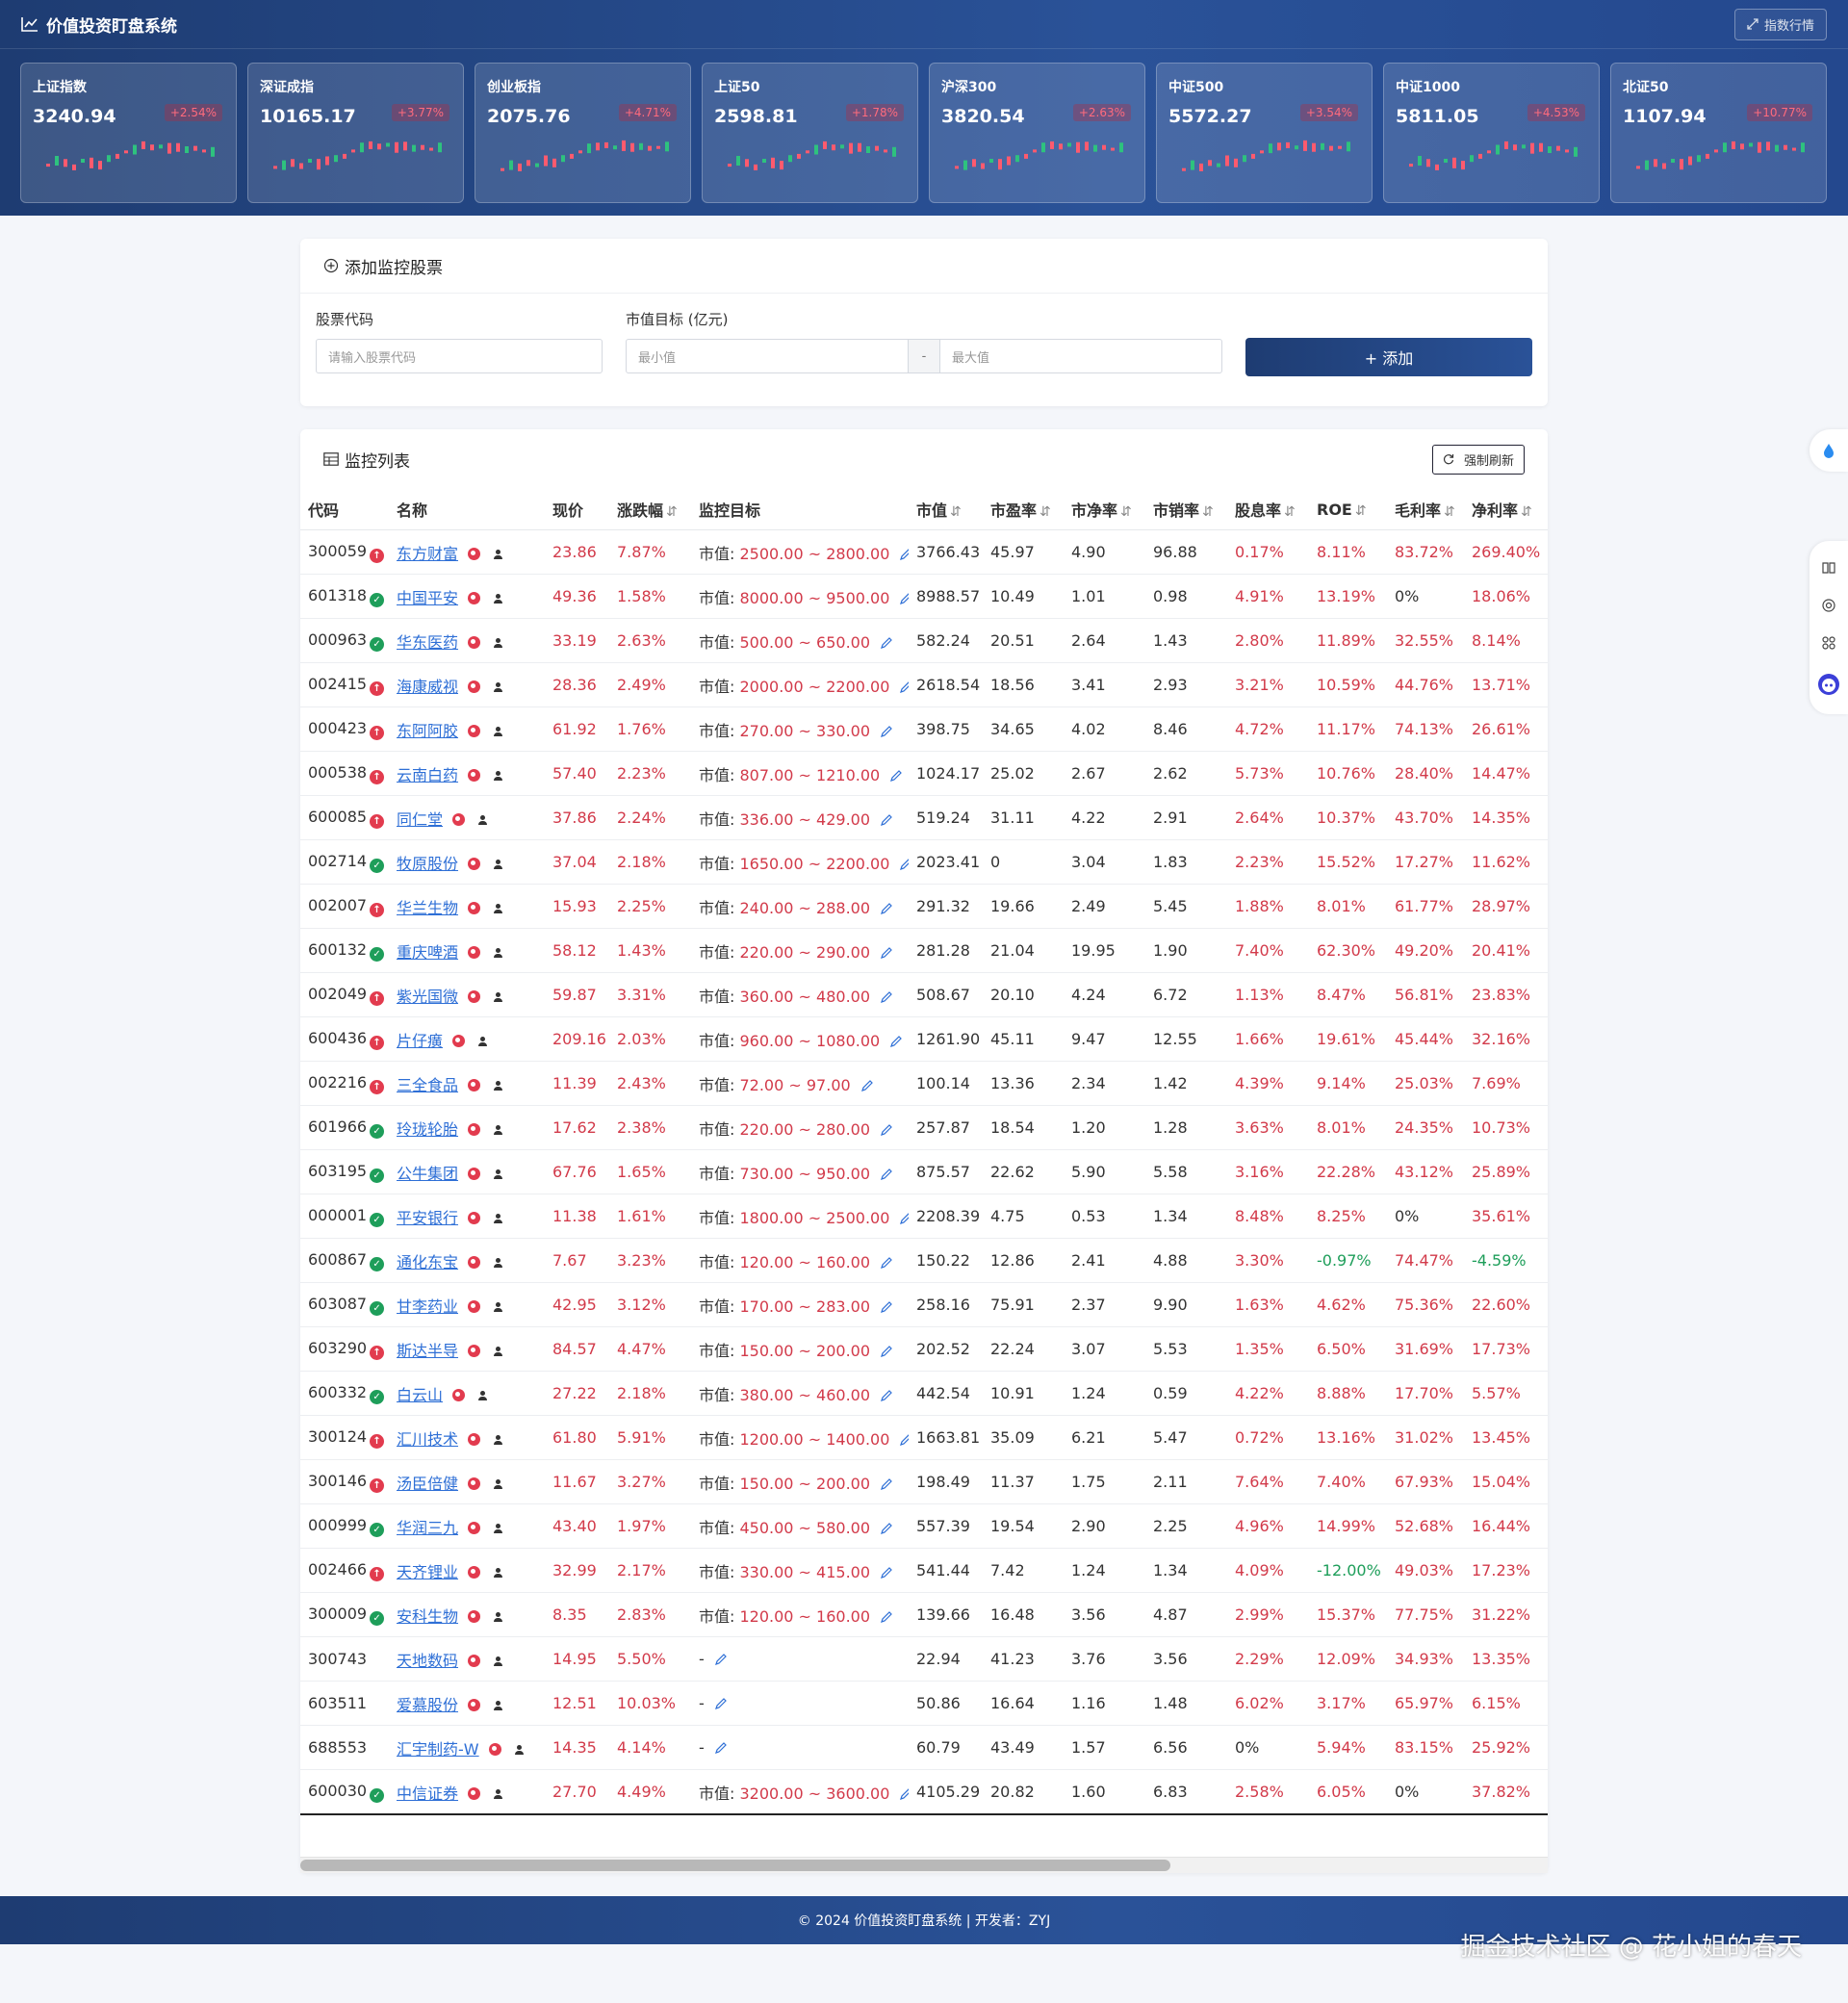 The height and width of the screenshot is (2003, 1848). I want to click on index-card: 沪深300 3820.54 +2.63%, so click(1037, 133).